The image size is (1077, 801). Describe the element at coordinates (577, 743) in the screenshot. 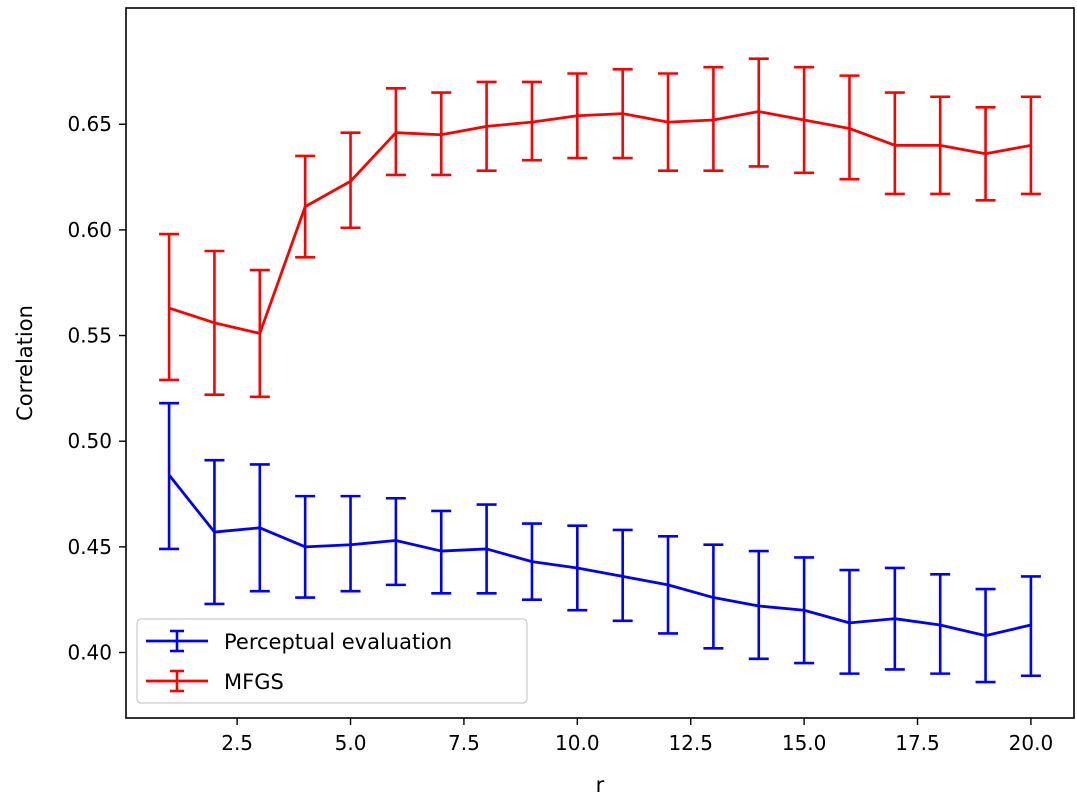

I see `x-tick-label: 10.0` at that location.